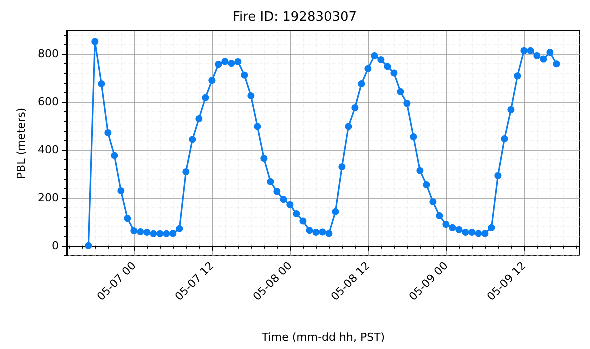 The height and width of the screenshot is (349, 590). I want to click on y-tick-label: 400, so click(48, 149).